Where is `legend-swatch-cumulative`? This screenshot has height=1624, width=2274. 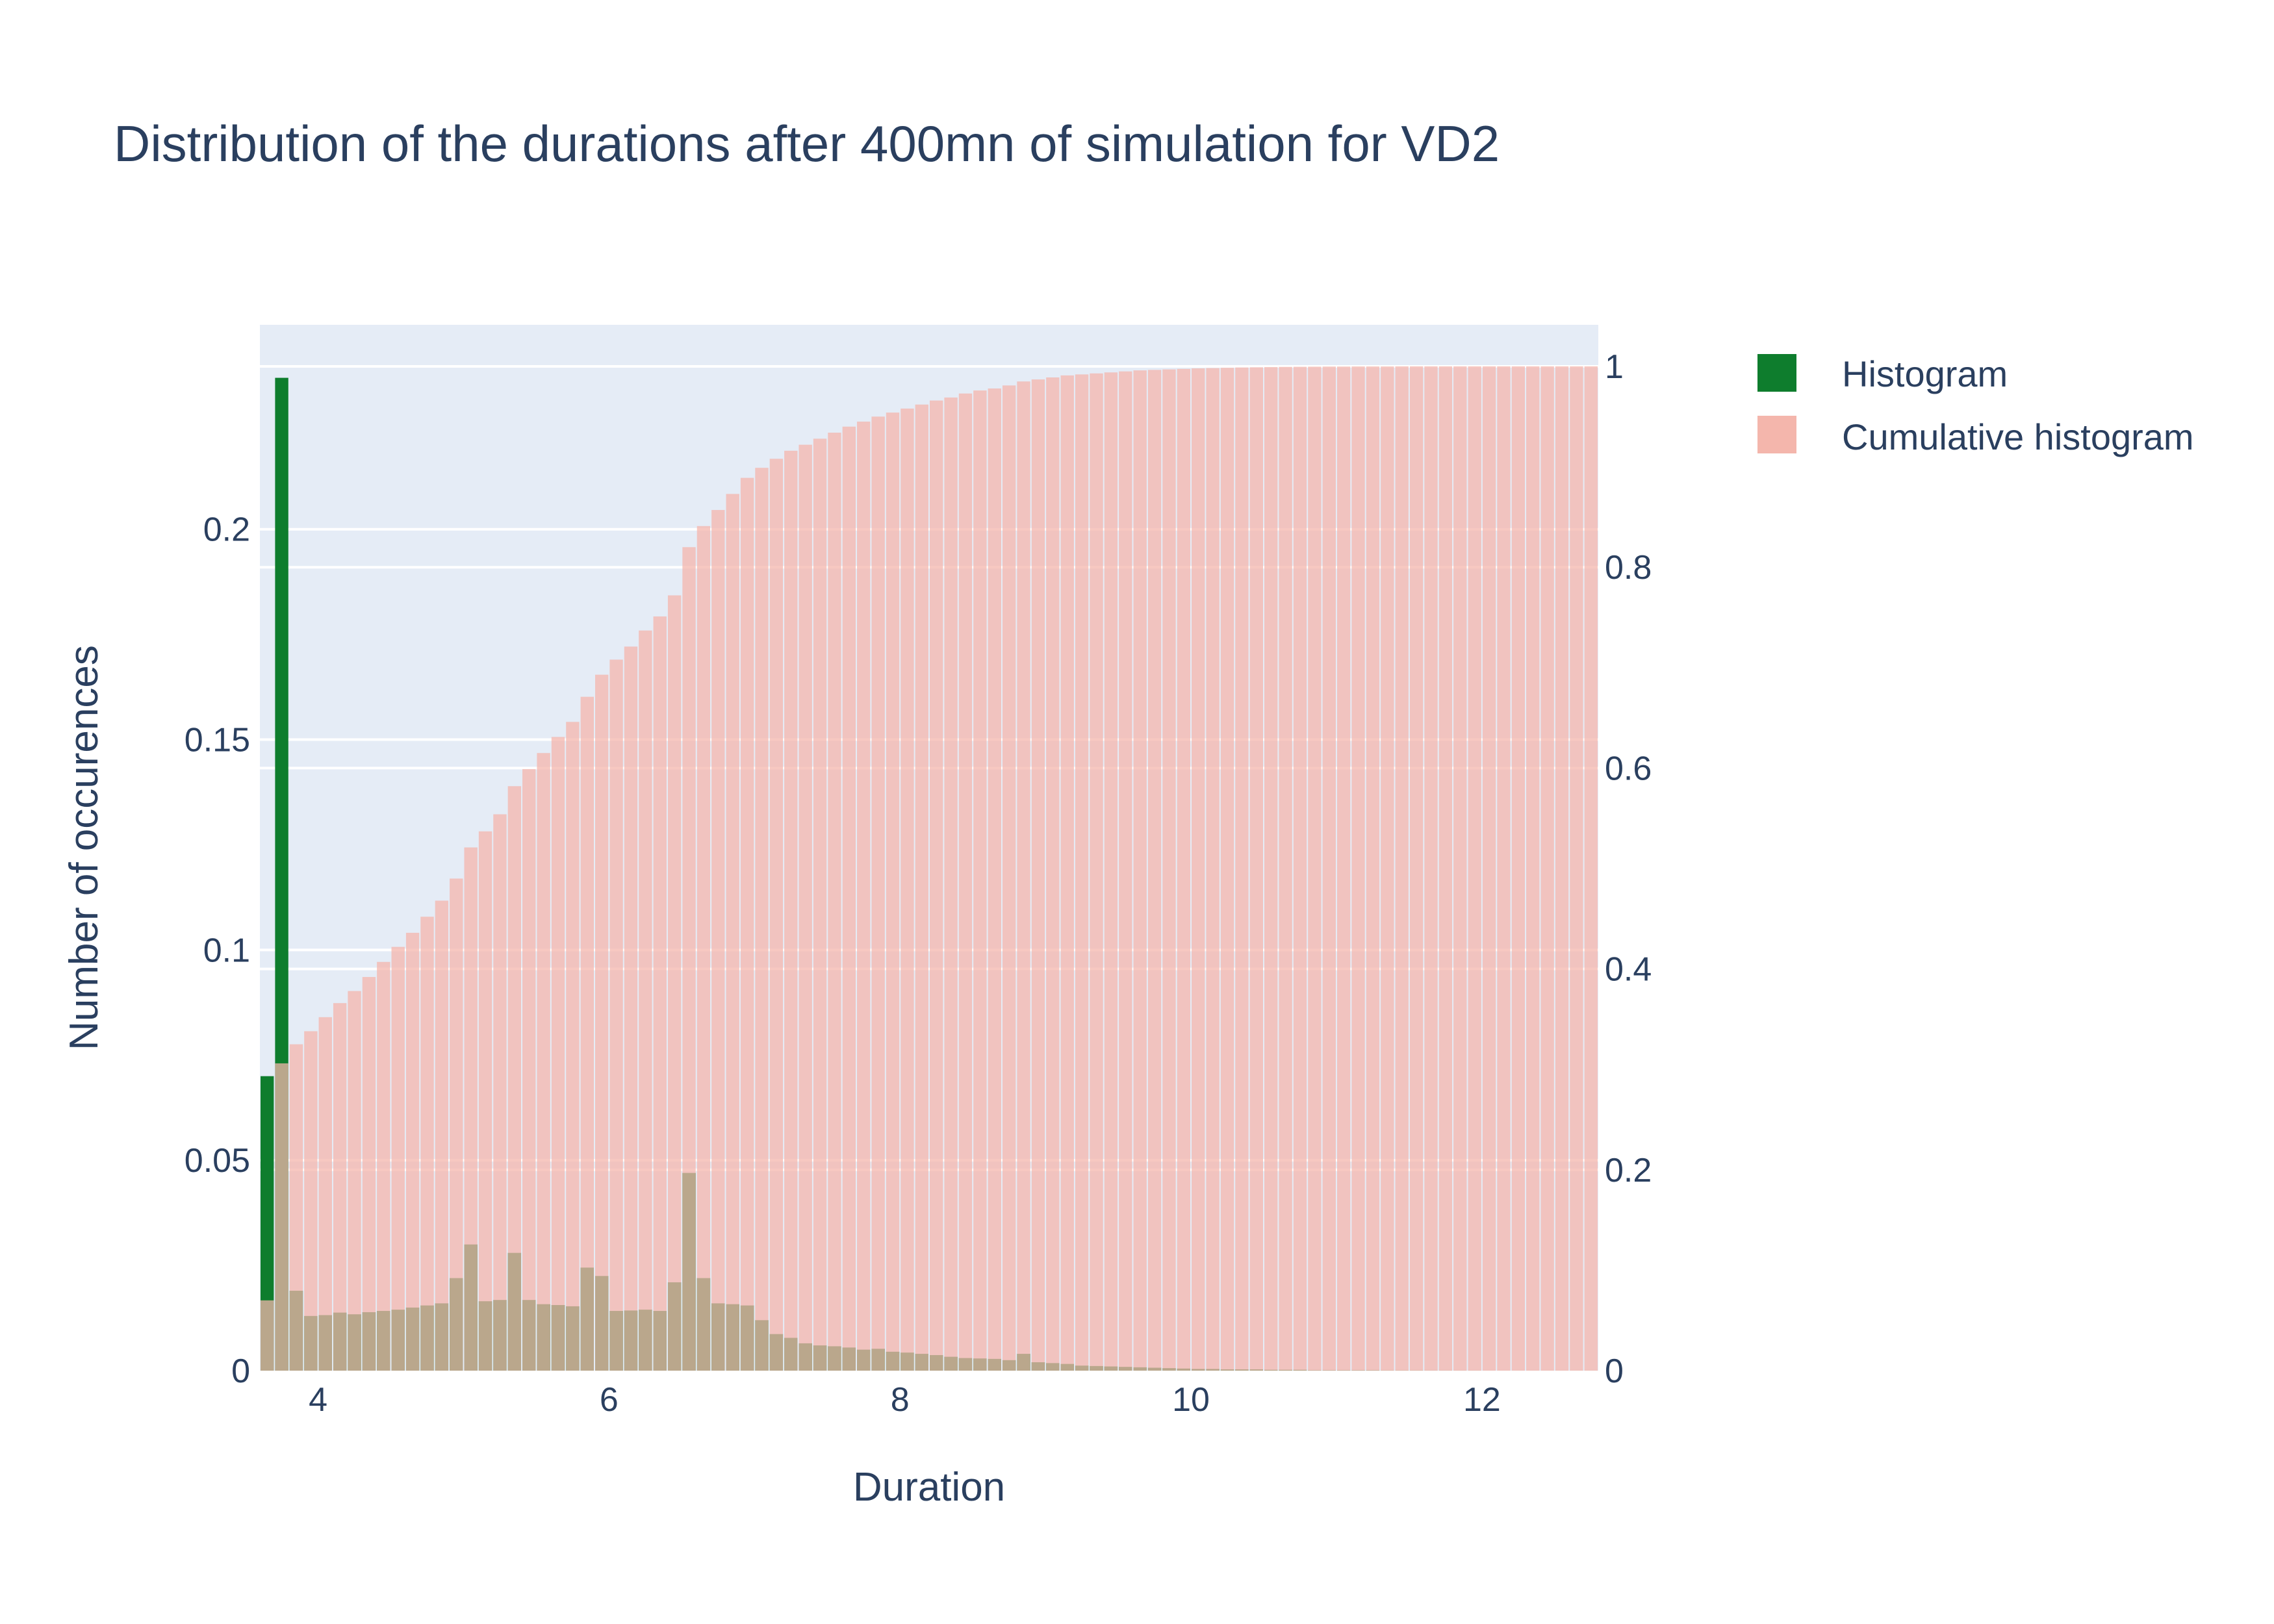
legend-swatch-cumulative is located at coordinates (1776, 434).